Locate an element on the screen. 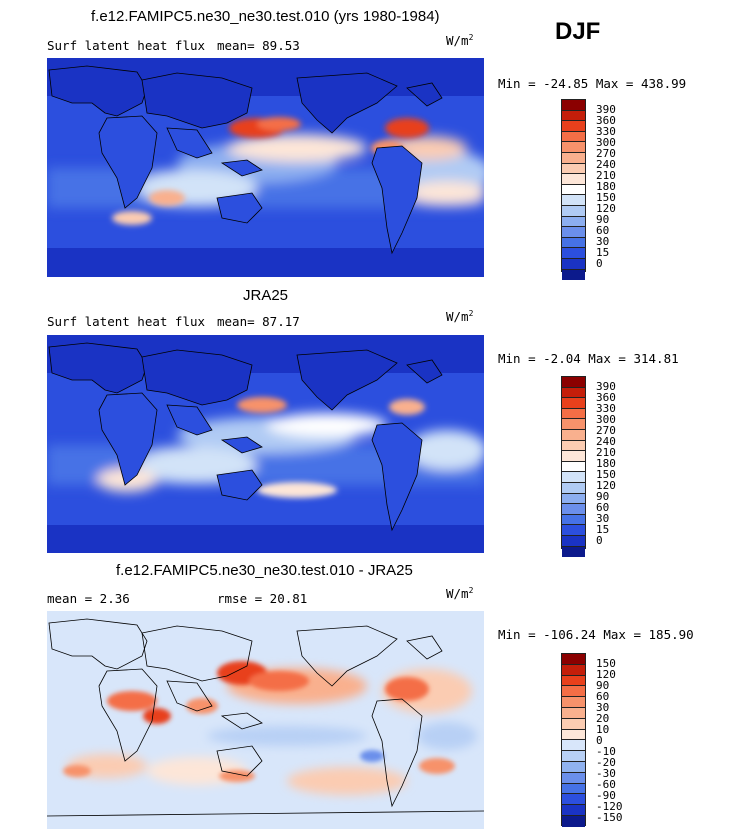 This screenshot has height=835, width=733. colorbar-tick-label: 210 is located at coordinates (606, 175).